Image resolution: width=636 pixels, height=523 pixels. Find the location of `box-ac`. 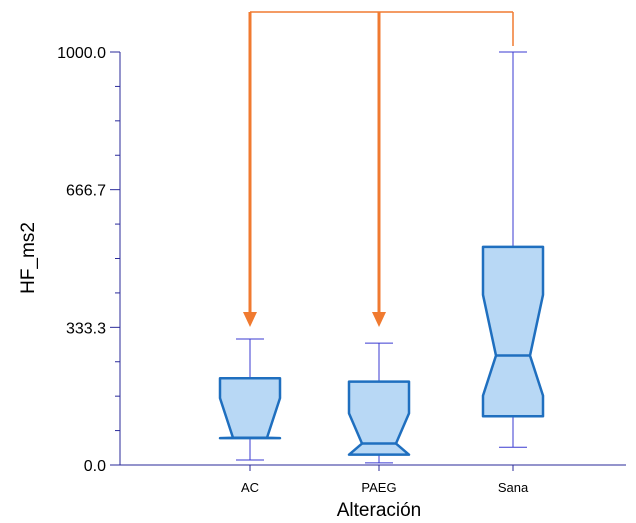

box-ac is located at coordinates (250, 399).